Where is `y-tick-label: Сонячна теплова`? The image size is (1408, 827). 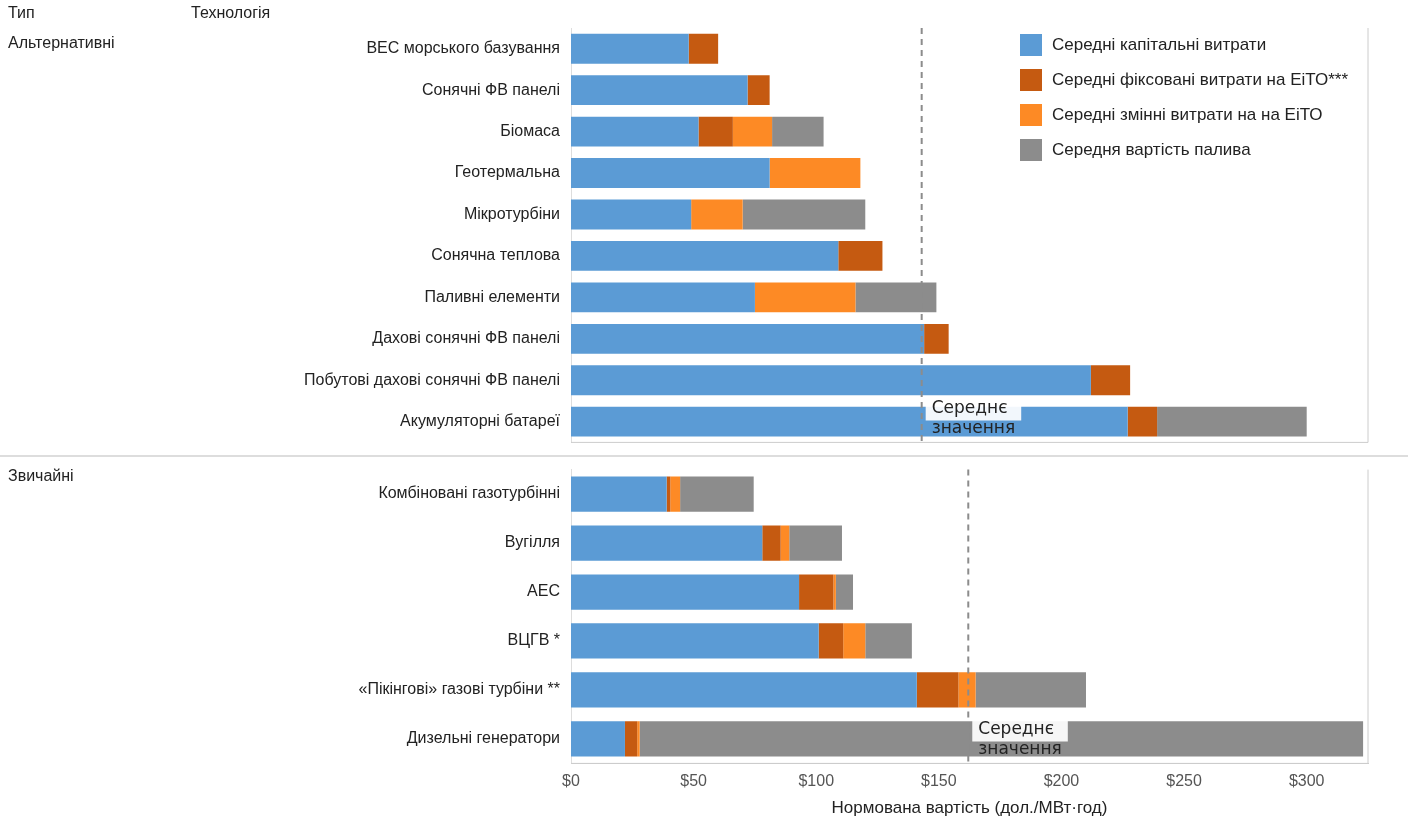
y-tick-label: Сонячна теплова is located at coordinates (496, 255).